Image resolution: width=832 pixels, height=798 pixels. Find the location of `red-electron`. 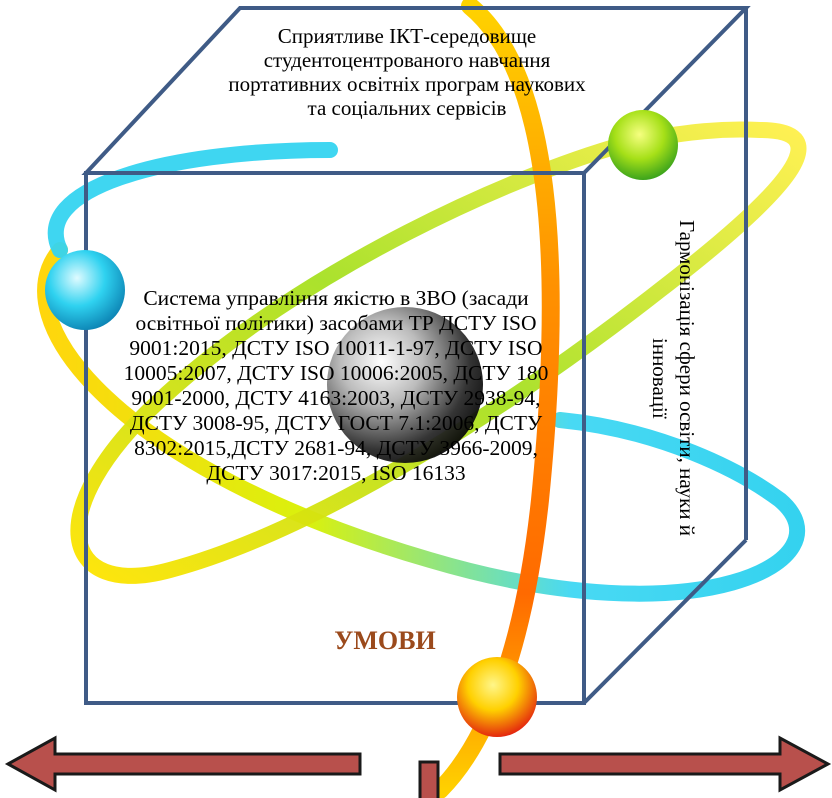

red-electron is located at coordinates (497, 697).